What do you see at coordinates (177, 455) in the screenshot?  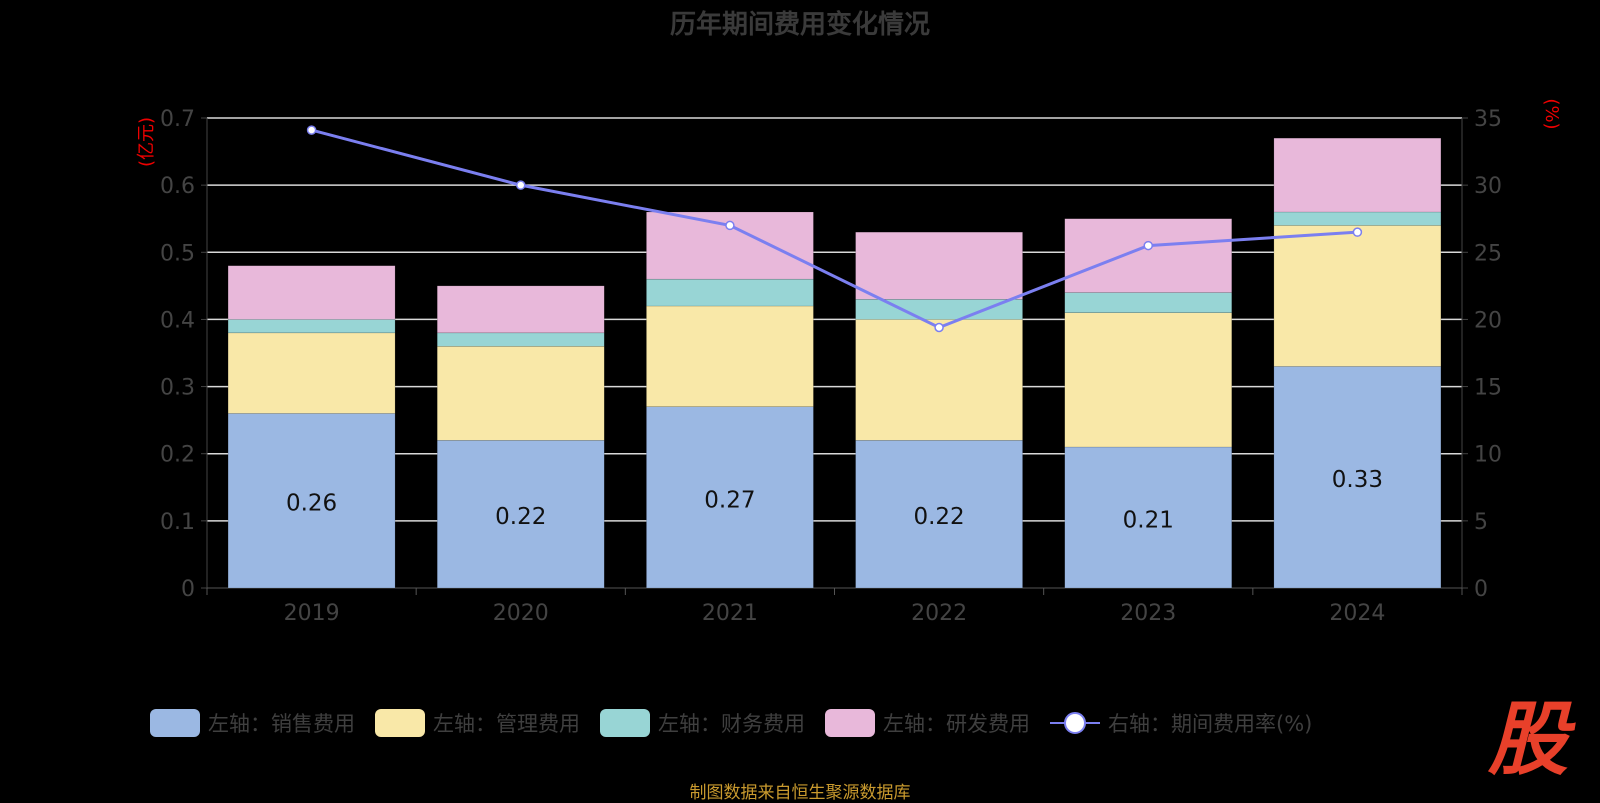 I see `left-tick-label: 0.2` at bounding box center [177, 455].